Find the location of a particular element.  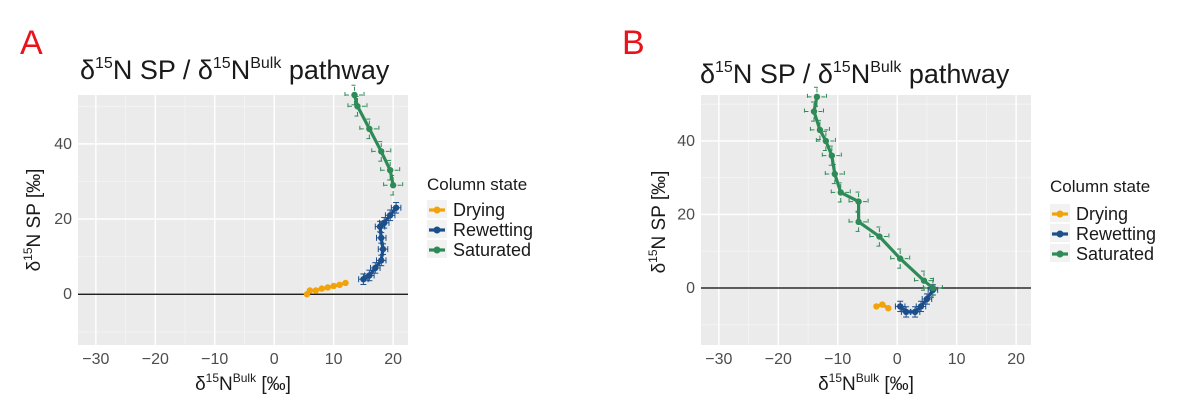

chart-title-a: δ15N SP / δ15NBulk pathway is located at coordinates (235, 70).